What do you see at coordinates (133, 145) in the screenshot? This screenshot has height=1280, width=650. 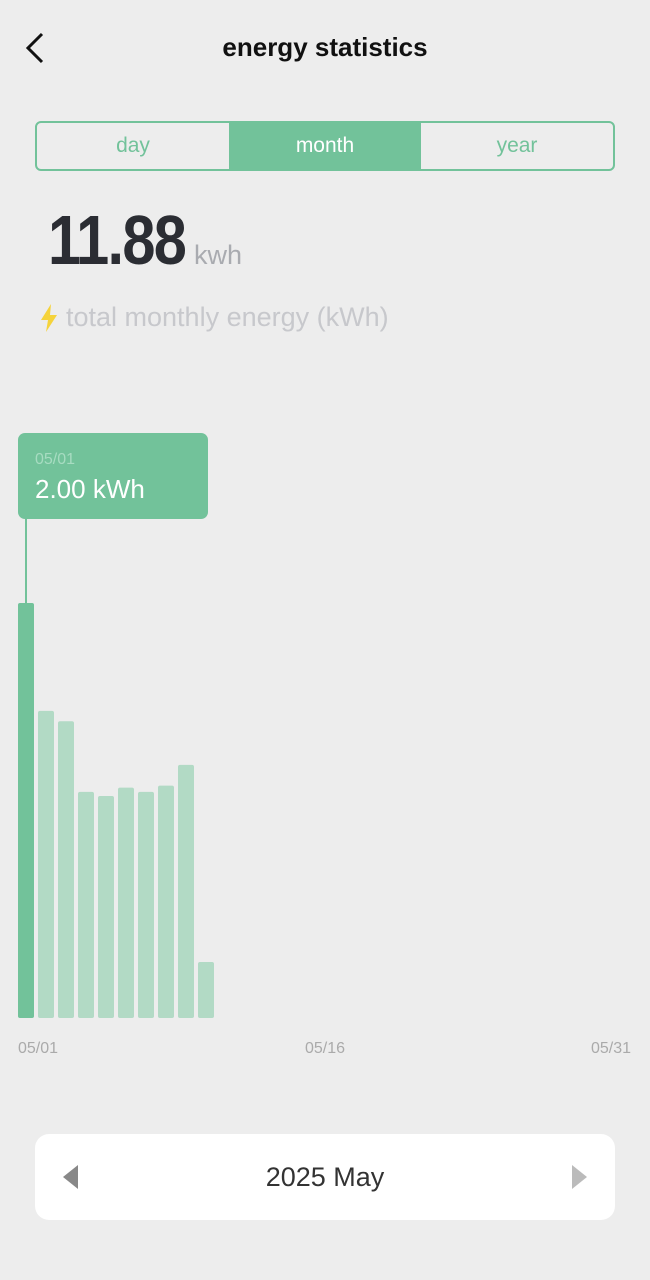 I see `tab-day: day` at bounding box center [133, 145].